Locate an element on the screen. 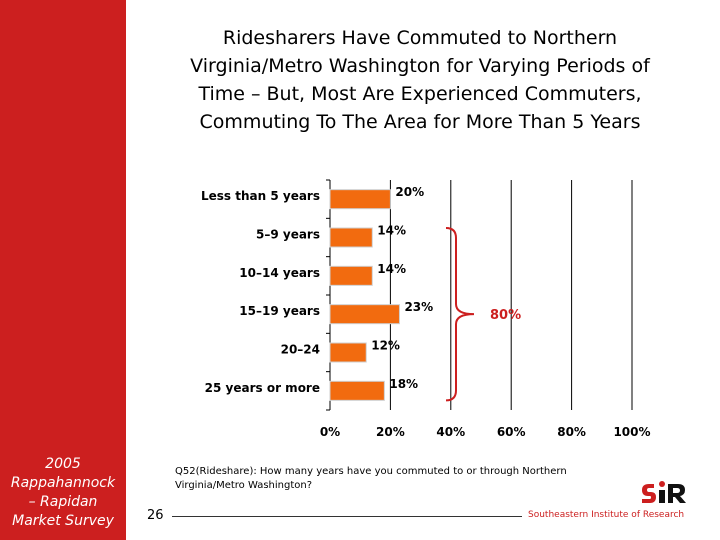 This screenshot has width=720, height=540. category-label: 15–19 years is located at coordinates (279, 311).